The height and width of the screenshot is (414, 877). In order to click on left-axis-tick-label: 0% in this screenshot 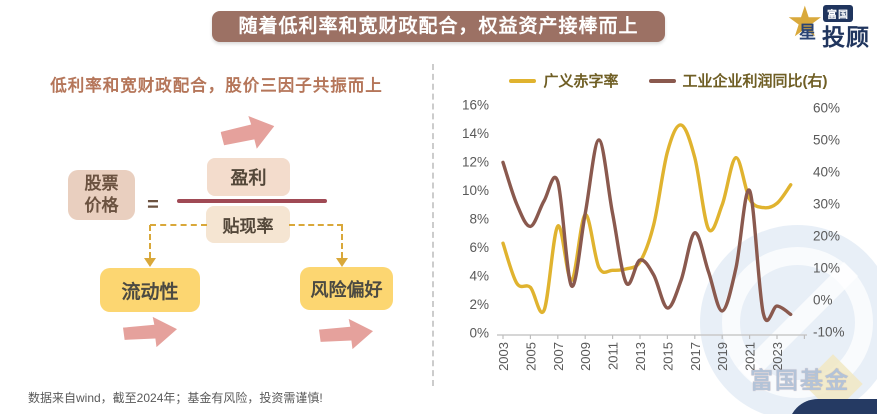, I will do `click(479, 333)`.